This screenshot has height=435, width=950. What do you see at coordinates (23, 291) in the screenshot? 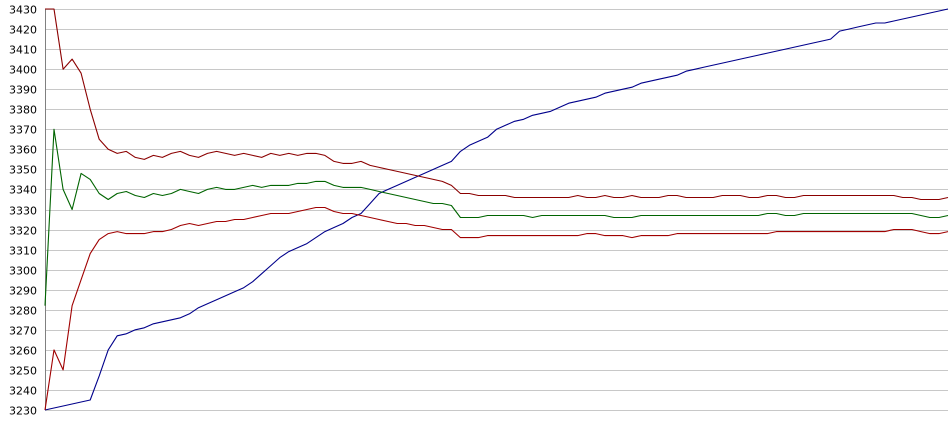
I see `y-tick-label-3290: 3290` at bounding box center [23, 291].